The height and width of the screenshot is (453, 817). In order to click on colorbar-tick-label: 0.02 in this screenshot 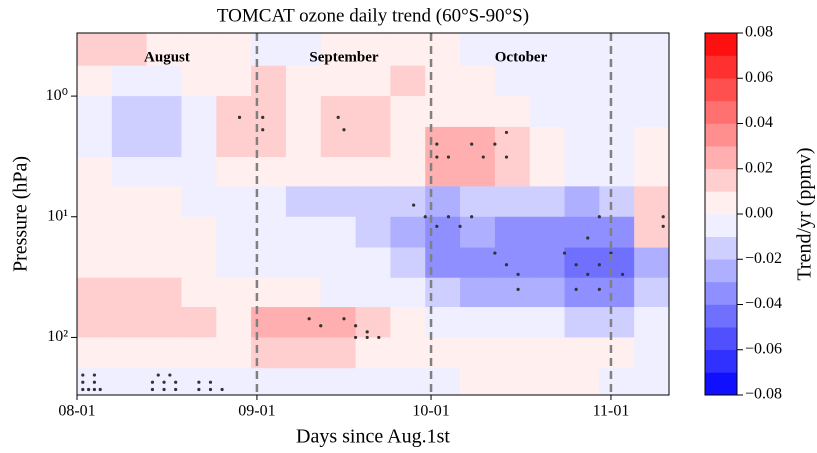, I will do `click(759, 167)`.